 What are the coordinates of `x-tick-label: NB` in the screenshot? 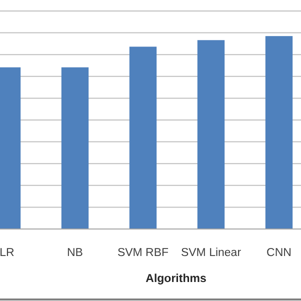 It's located at (75, 253).